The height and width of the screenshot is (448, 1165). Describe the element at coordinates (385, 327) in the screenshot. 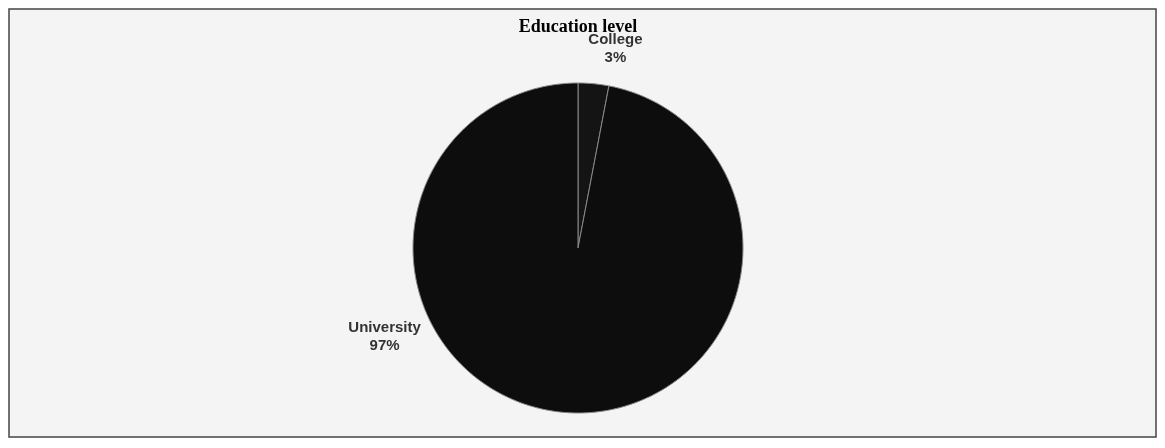

I see `slice-label: University` at that location.